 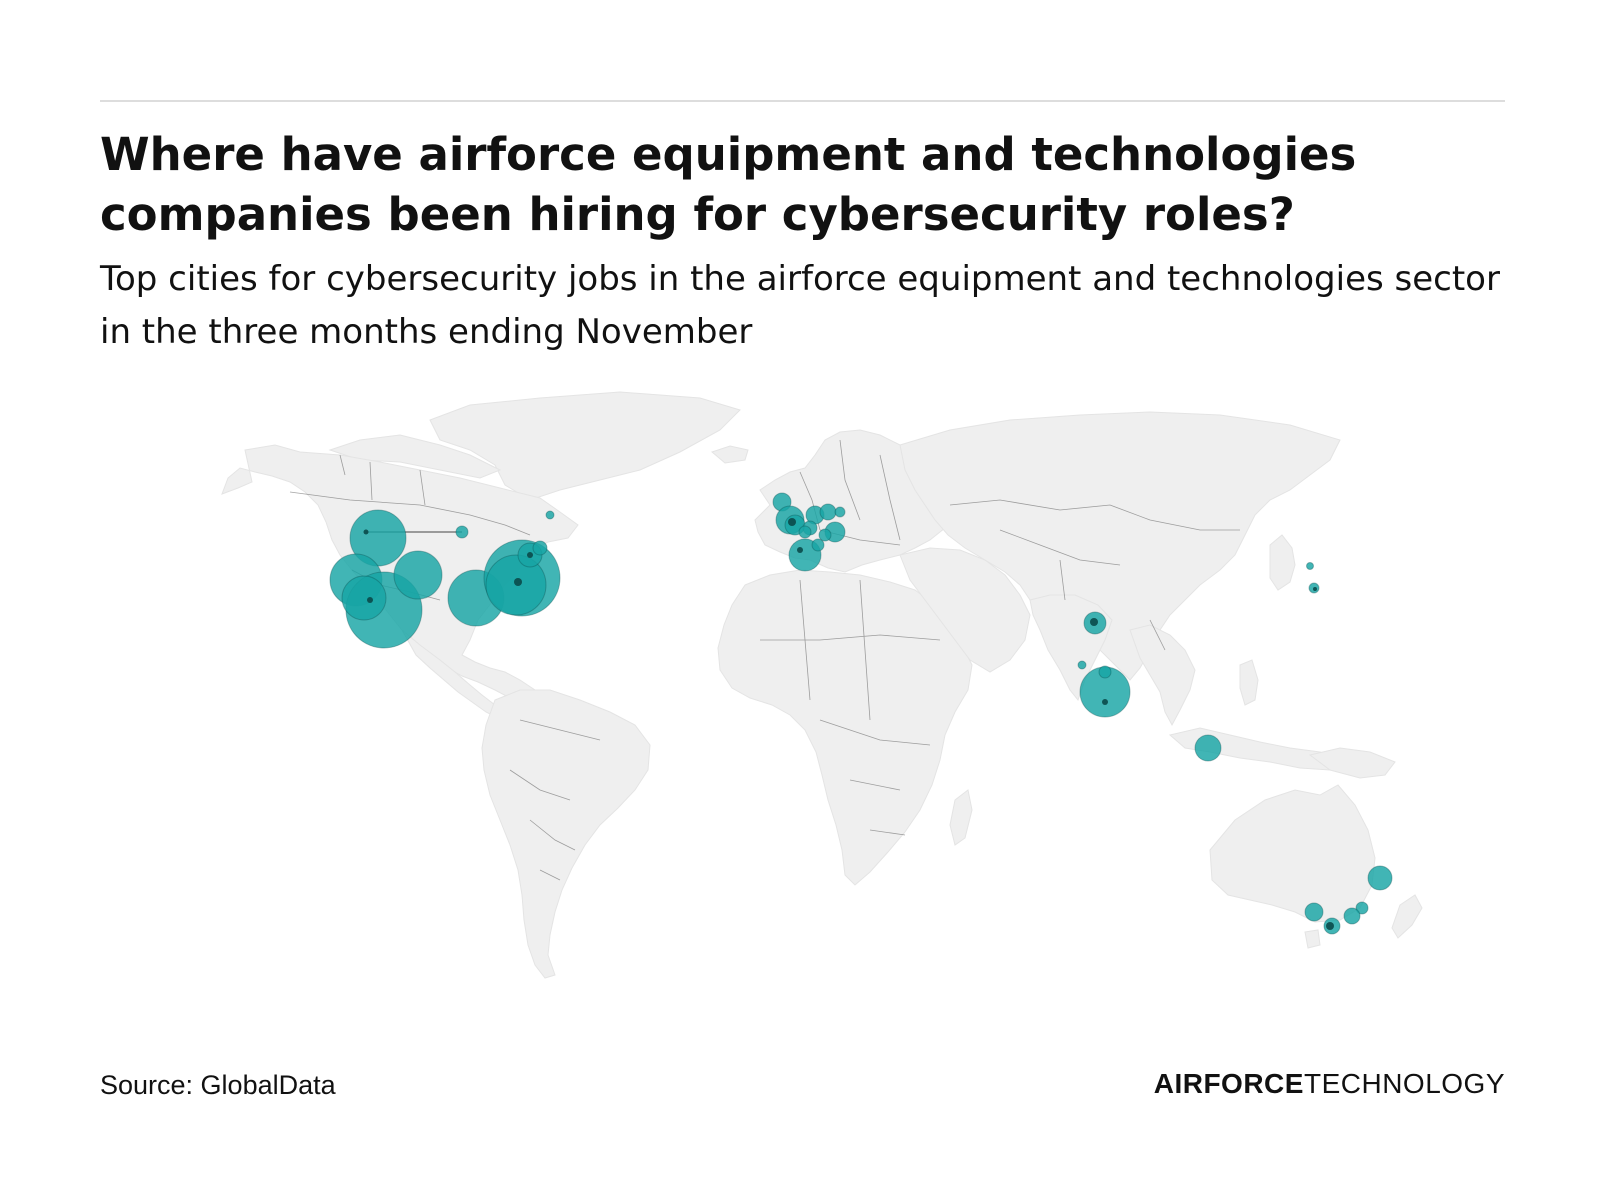 I want to click on bubble-japan-north, so click(x=1310, y=566).